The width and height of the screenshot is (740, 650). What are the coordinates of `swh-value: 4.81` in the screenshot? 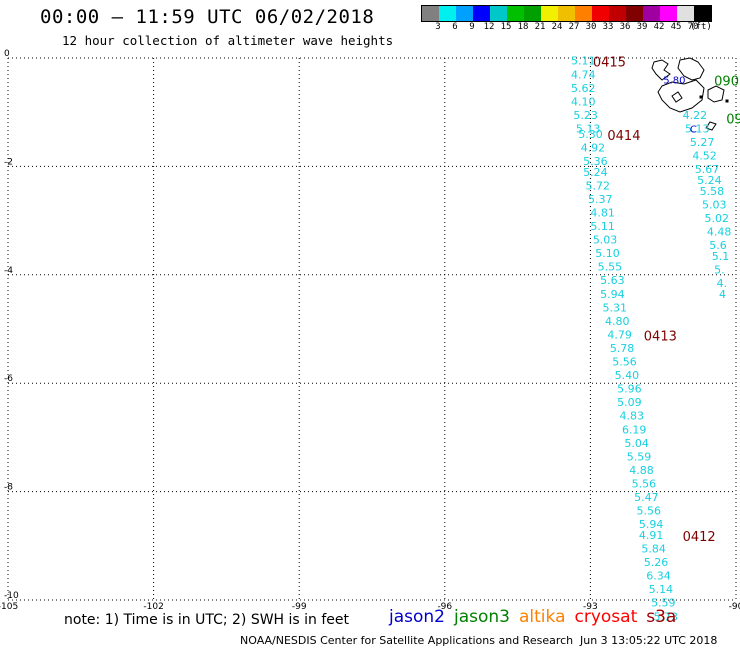 It's located at (602, 212).